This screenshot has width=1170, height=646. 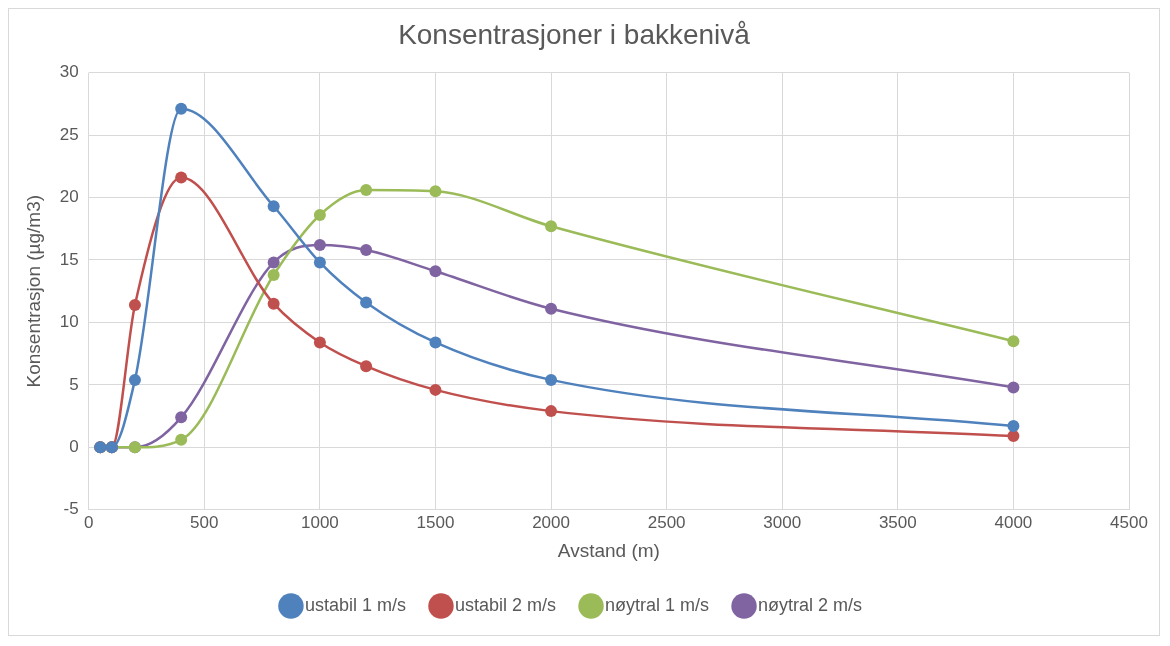 I want to click on chart-title: Konsentrasjoner i bakkenivå, so click(x=574, y=34).